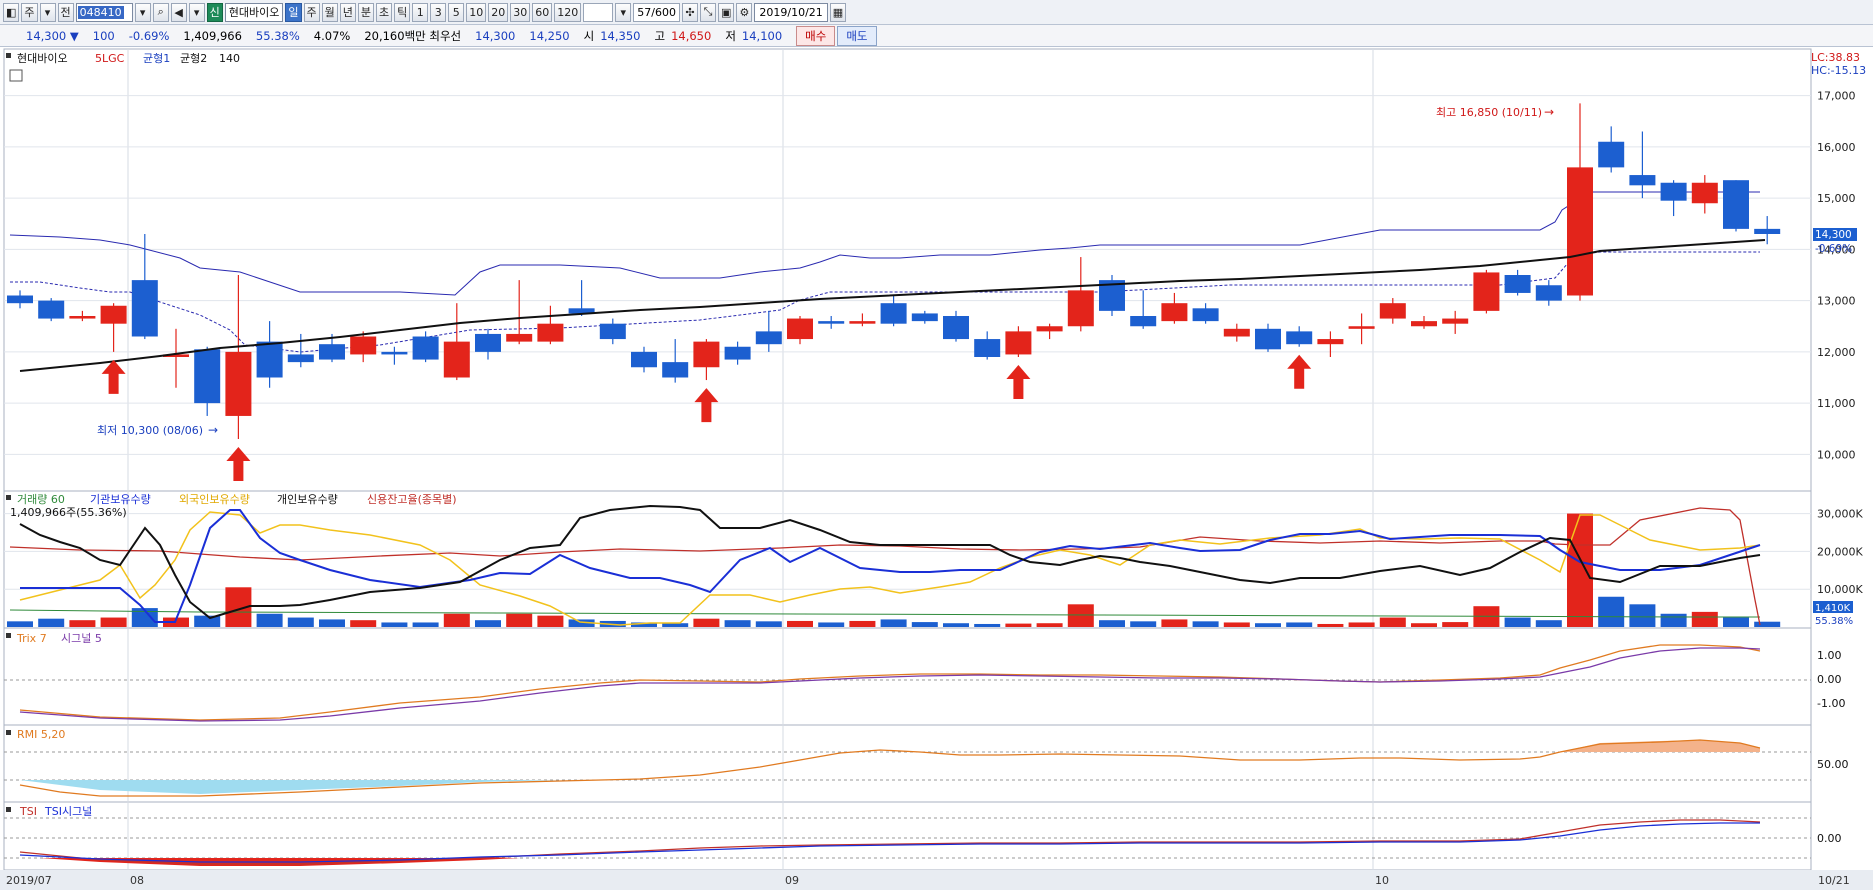 The height and width of the screenshot is (890, 1873). I want to click on trix-signal-line, so click(890, 684).